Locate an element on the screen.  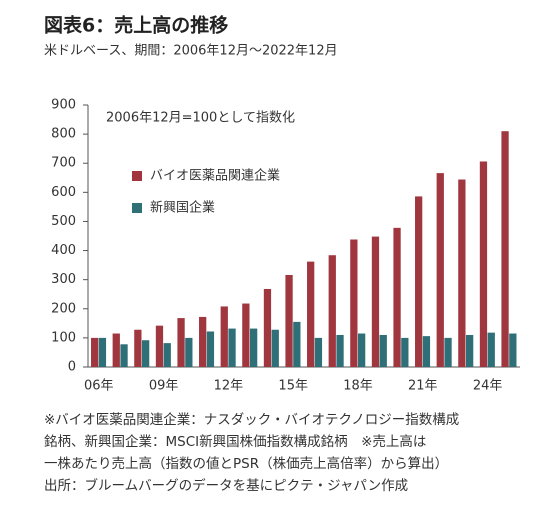
footnote: 一株あたり売上高（指数の値とPSR（株価売上高倍率）から算出） is located at coordinates (246, 463).